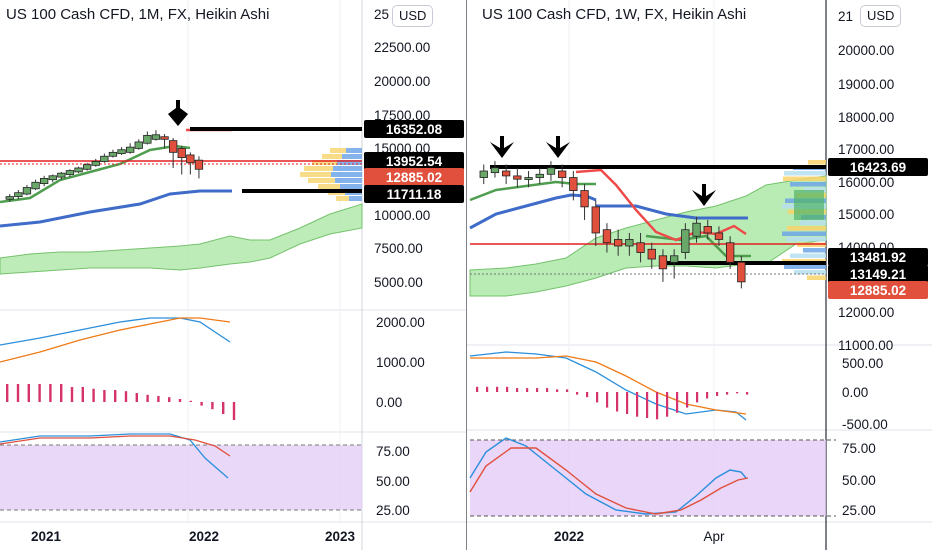 The width and height of the screenshot is (932, 550). I want to click on price-tag-label: 11711.18, so click(414, 194).